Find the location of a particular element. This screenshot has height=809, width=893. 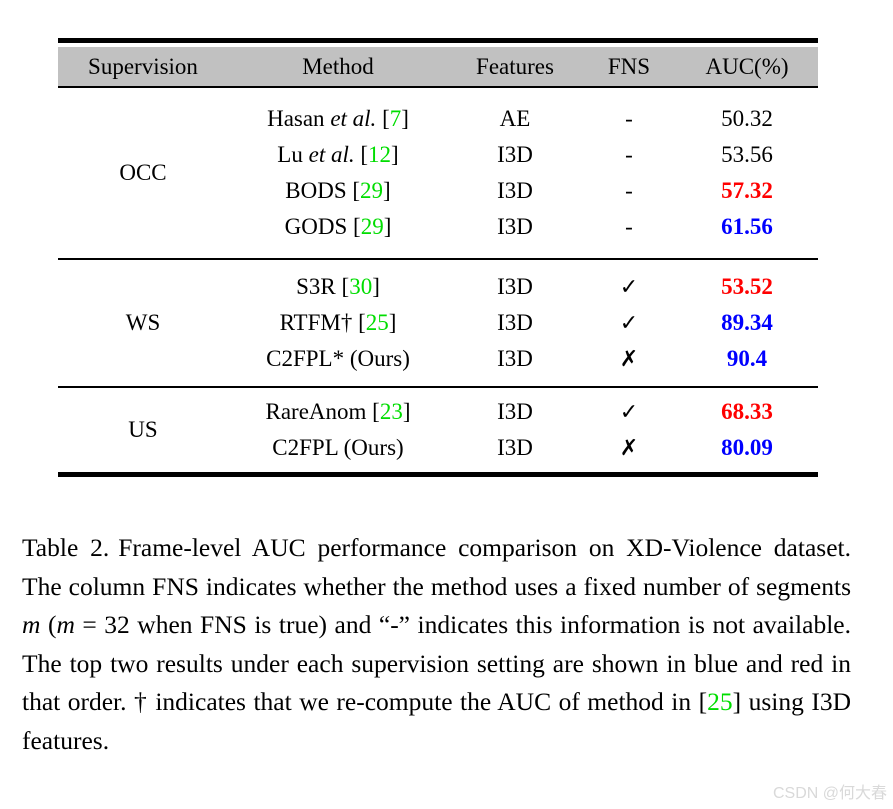

method-cell: RareAnom [23] is located at coordinates (338, 411).